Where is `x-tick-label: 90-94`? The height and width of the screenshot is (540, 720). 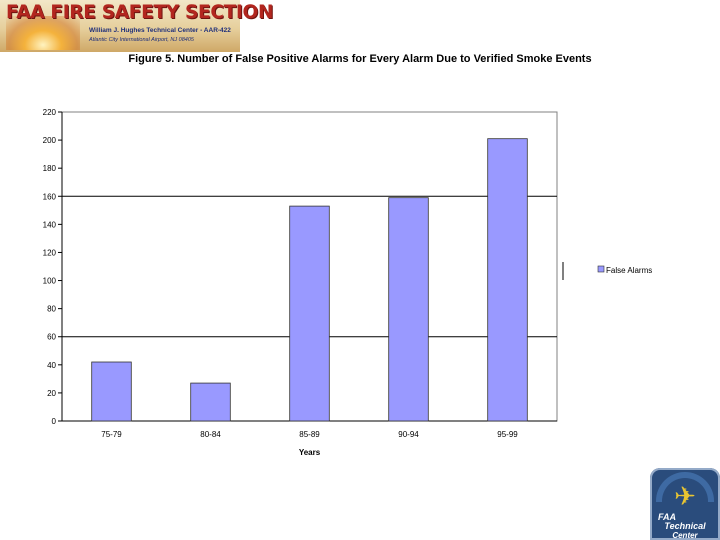 x-tick-label: 90-94 is located at coordinates (408, 434).